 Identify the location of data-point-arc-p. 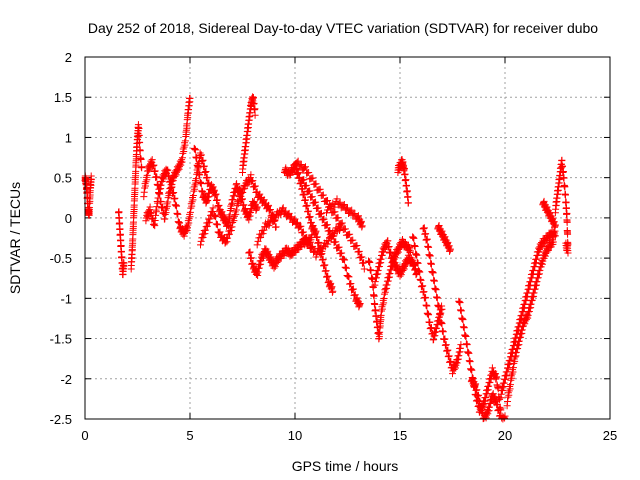
(388, 241).